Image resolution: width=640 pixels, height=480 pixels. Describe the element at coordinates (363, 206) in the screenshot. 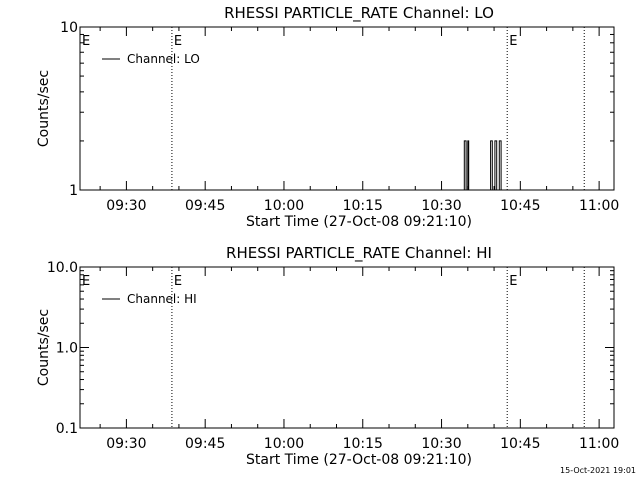

I see `chart1-x-tick-label: 10:15` at that location.